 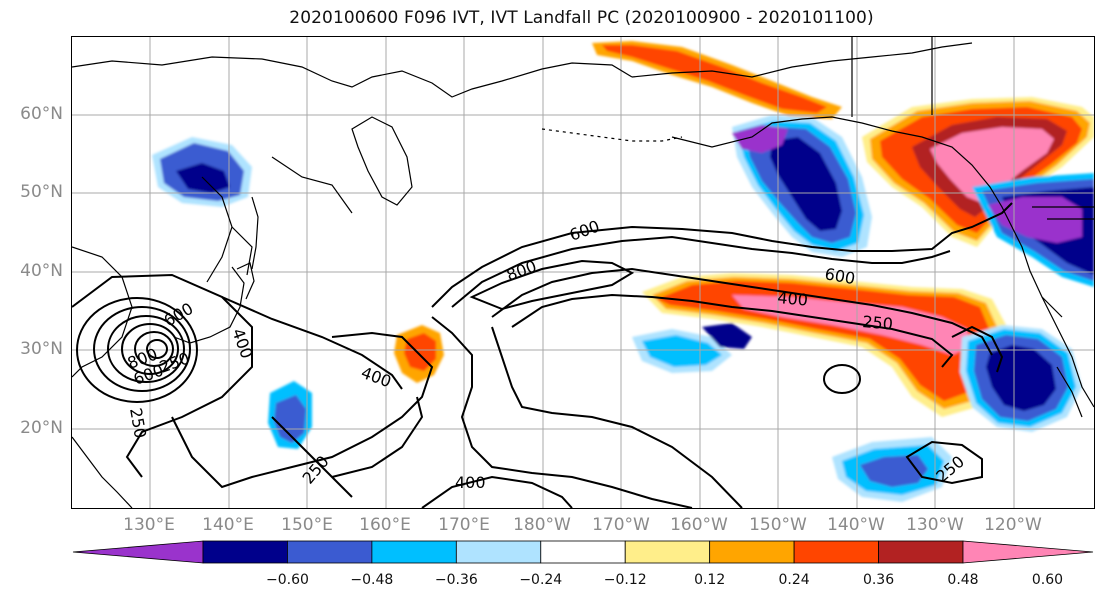 I want to click on lon-label-120w: 120°W, so click(x=1013, y=525).